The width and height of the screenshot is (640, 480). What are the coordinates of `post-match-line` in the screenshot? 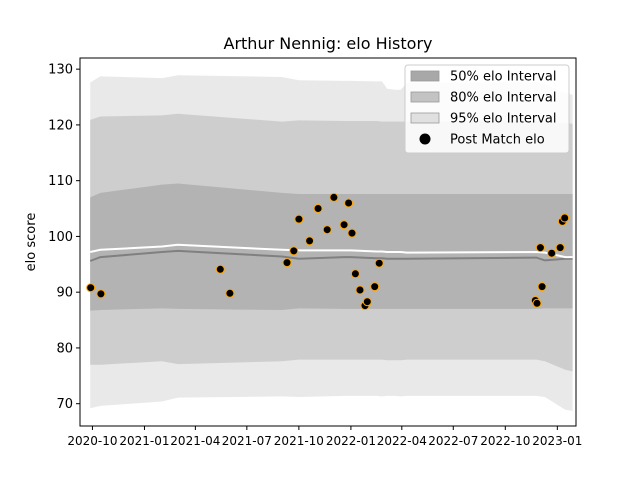 It's located at (331, 251).